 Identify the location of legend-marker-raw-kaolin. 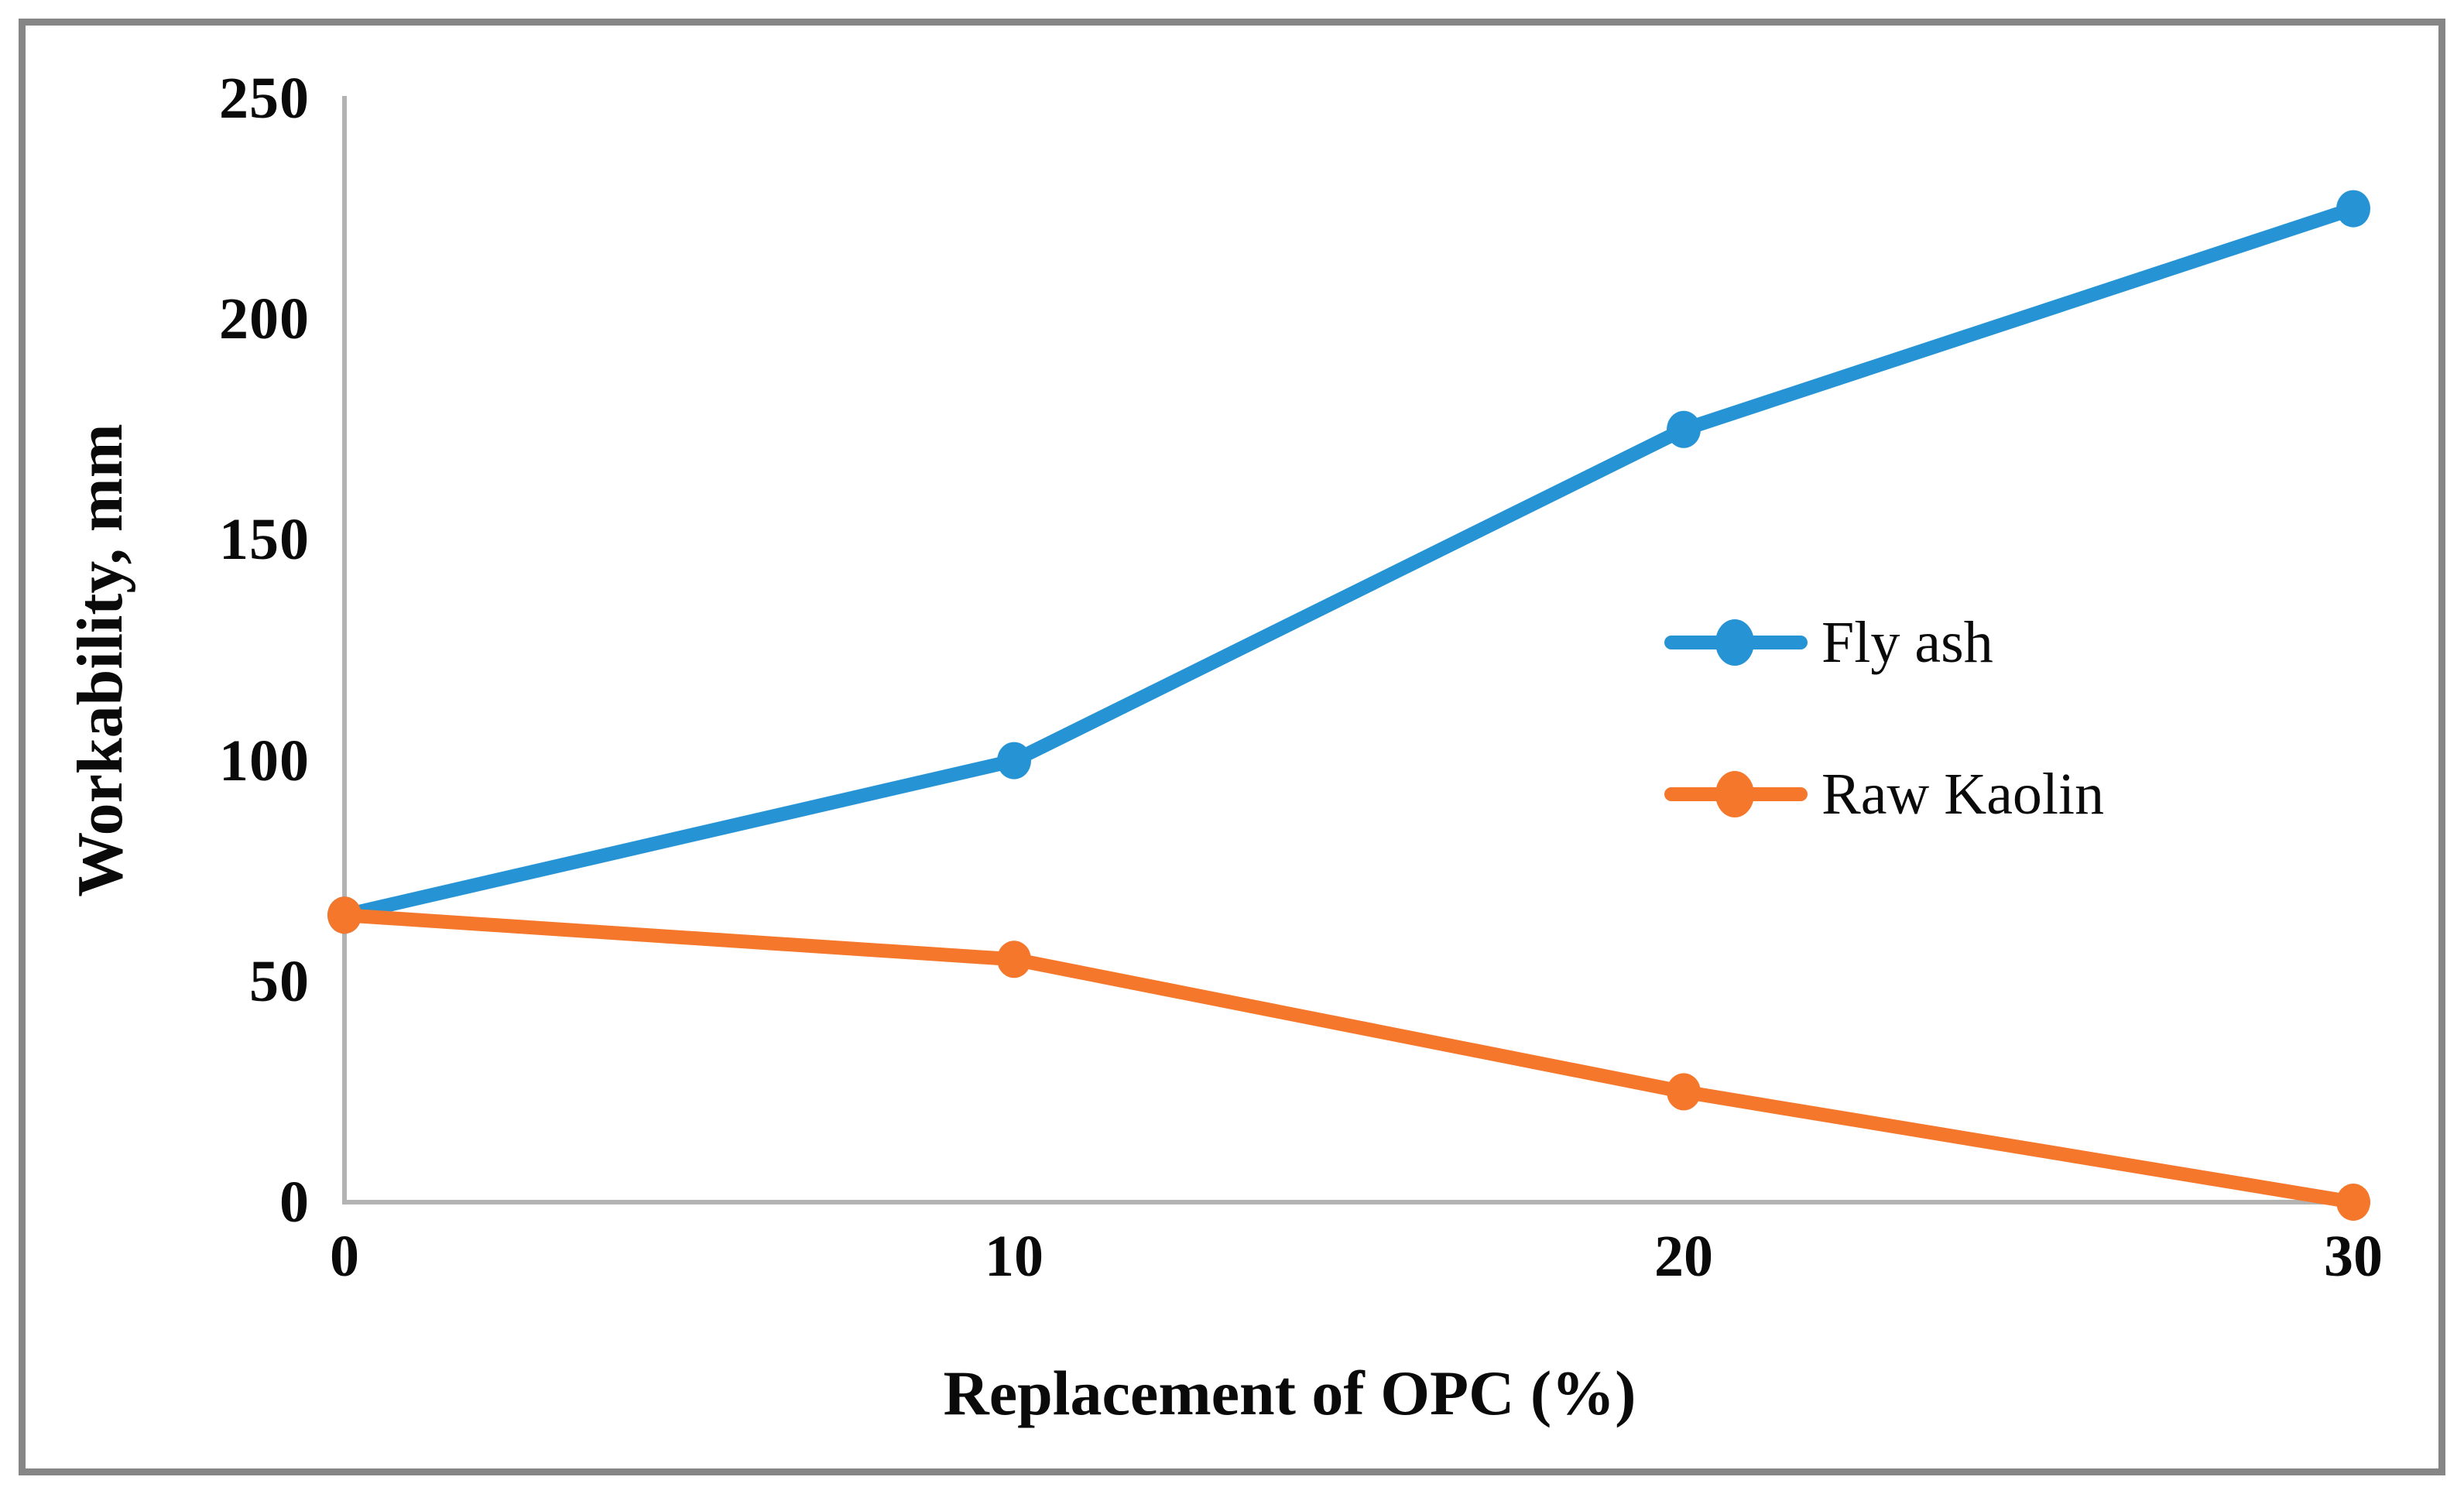
(1736, 794).